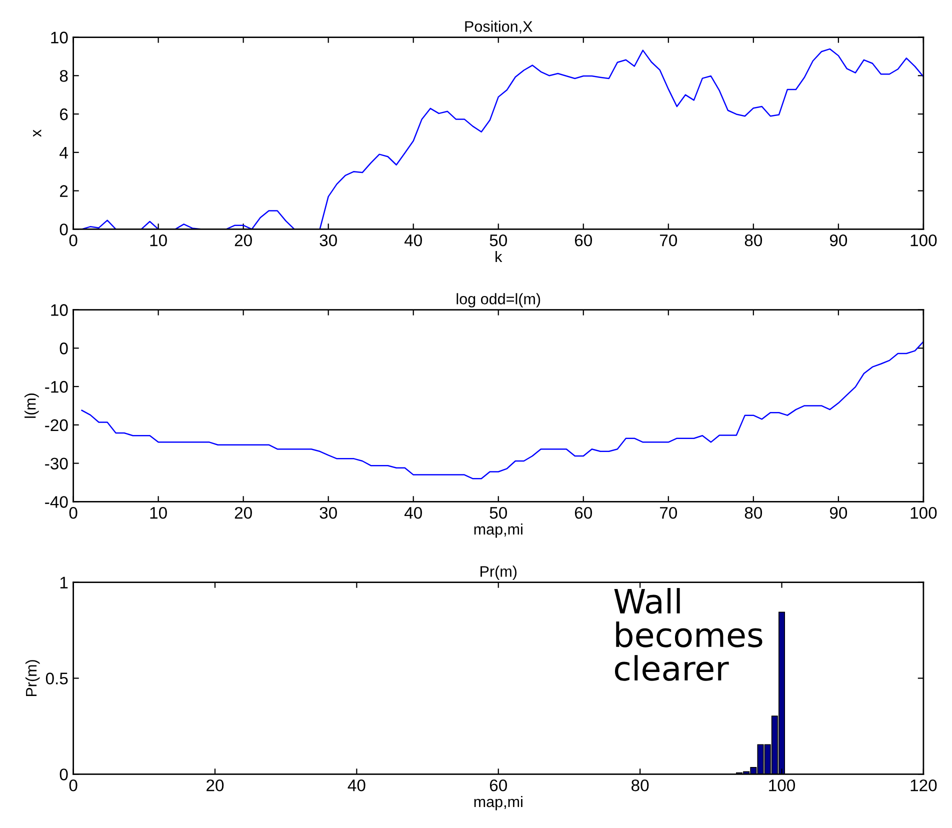 The height and width of the screenshot is (828, 952). What do you see at coordinates (64, 582) in the screenshot?
I see `y-tick-label: 1` at bounding box center [64, 582].